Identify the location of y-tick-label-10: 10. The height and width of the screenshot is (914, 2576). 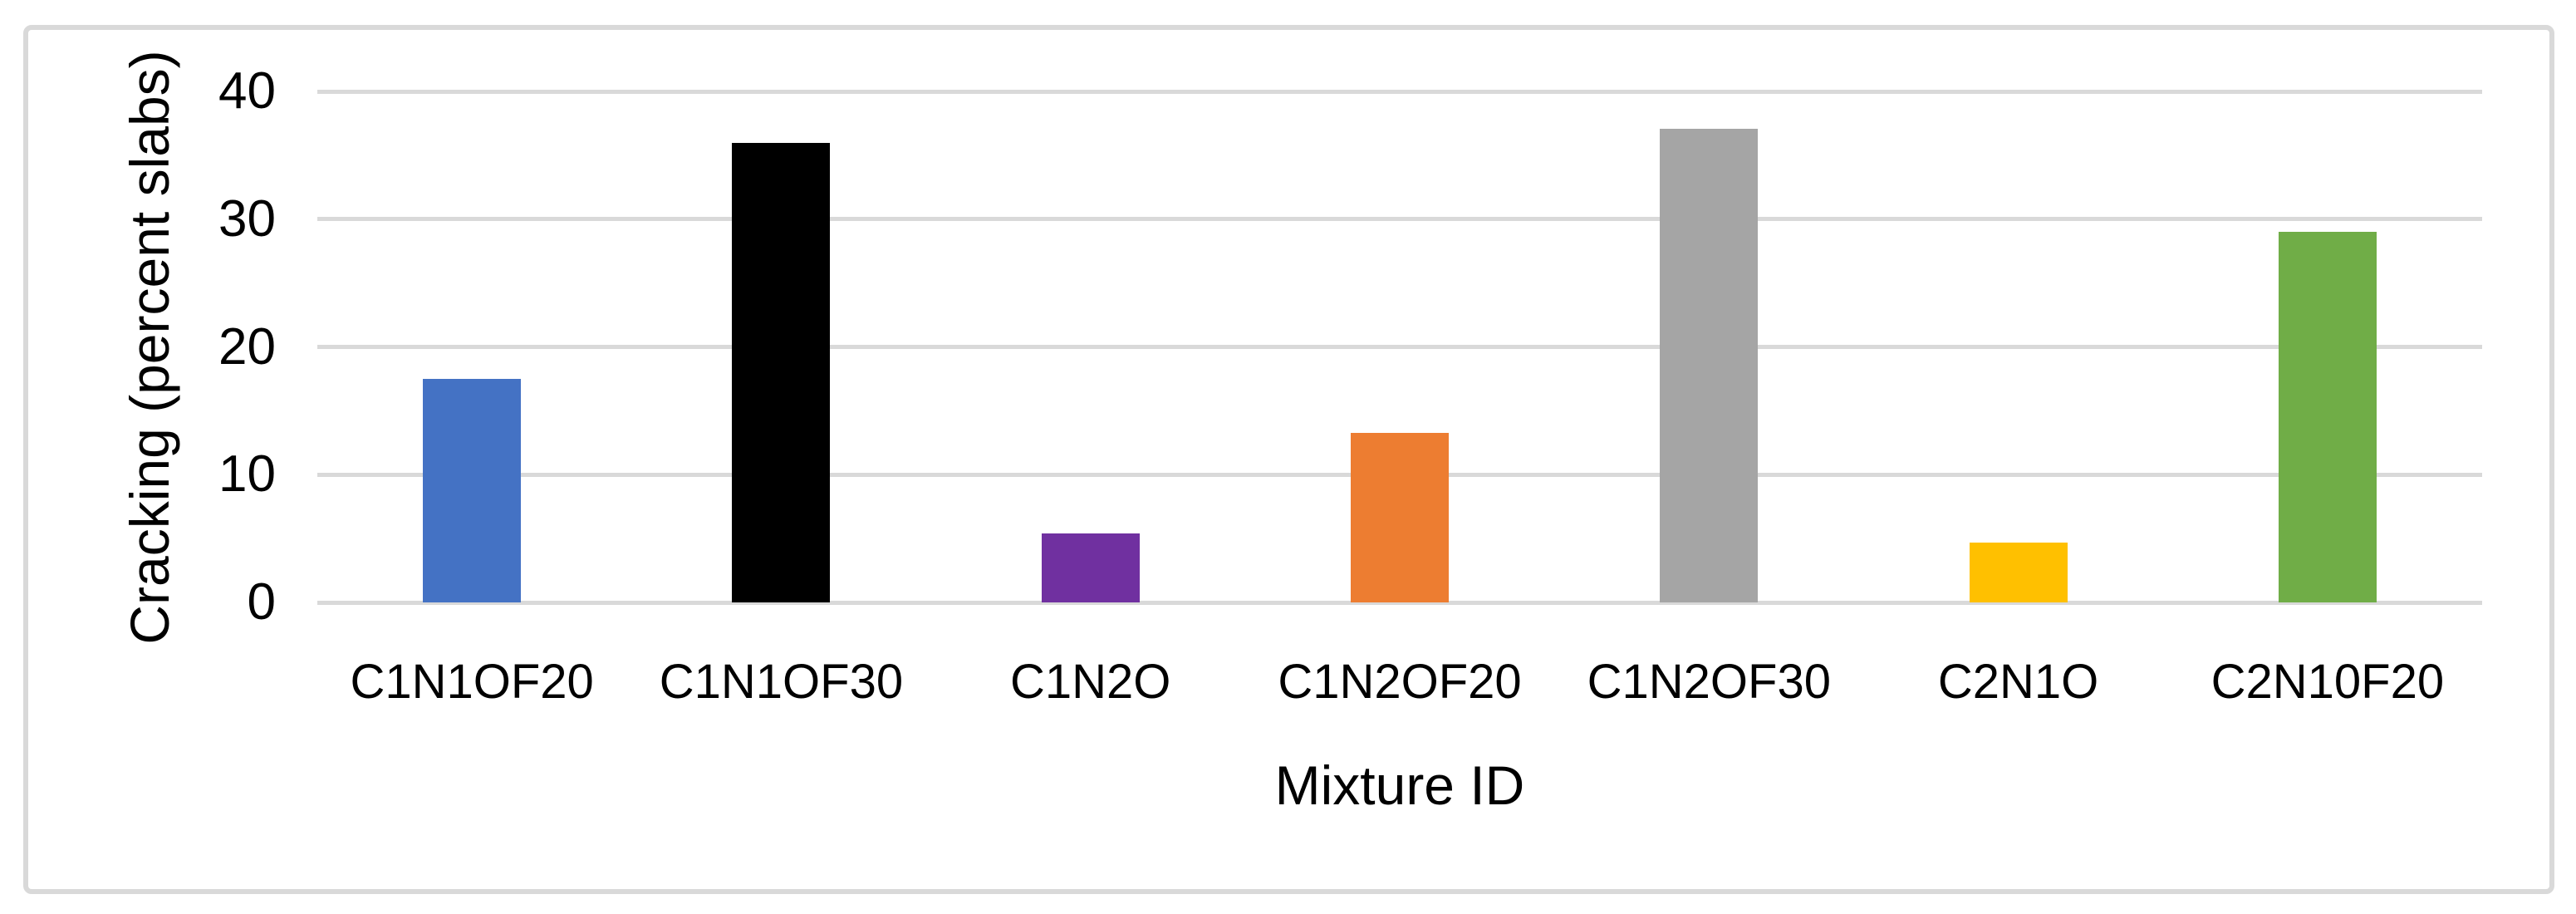
(247, 474).